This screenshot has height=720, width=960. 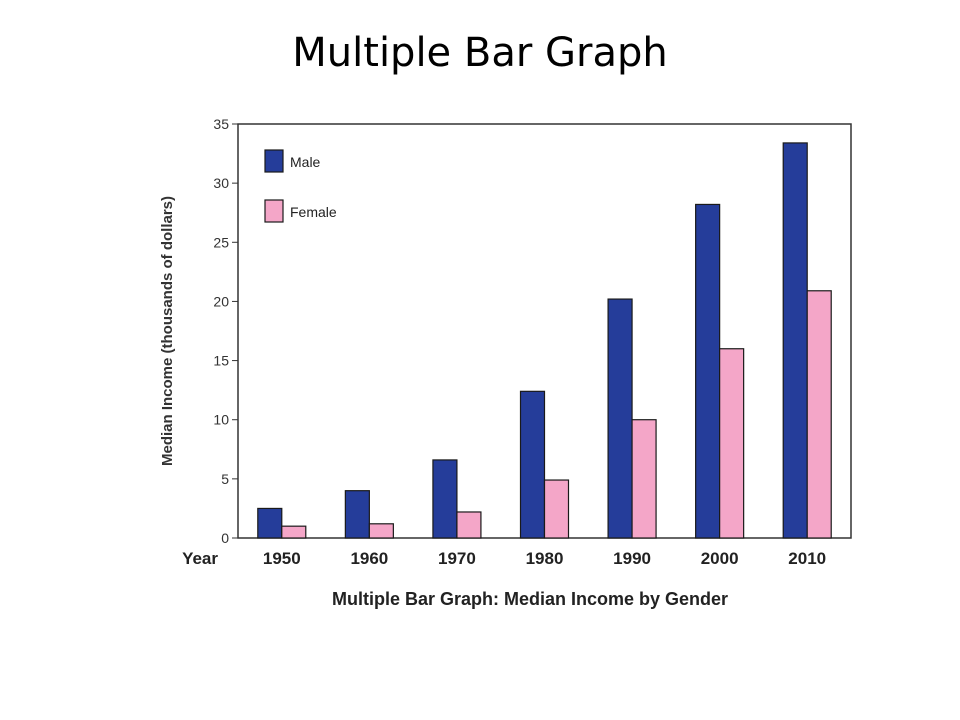 I want to click on x-tick-label: 1970, so click(x=457, y=558).